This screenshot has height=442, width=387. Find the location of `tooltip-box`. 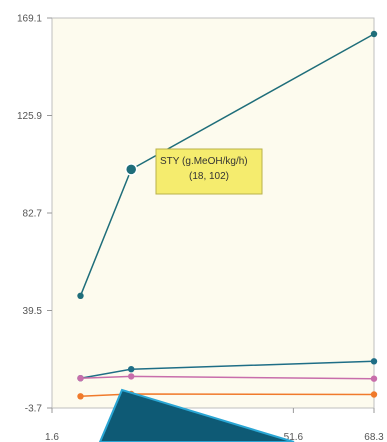

tooltip-box is located at coordinates (209, 171).